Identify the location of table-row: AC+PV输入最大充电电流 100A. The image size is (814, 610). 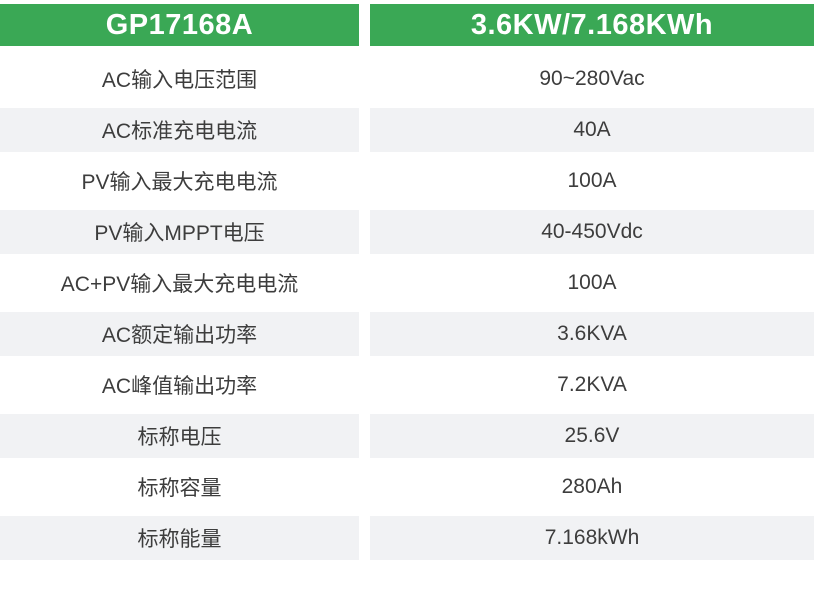
(407, 283).